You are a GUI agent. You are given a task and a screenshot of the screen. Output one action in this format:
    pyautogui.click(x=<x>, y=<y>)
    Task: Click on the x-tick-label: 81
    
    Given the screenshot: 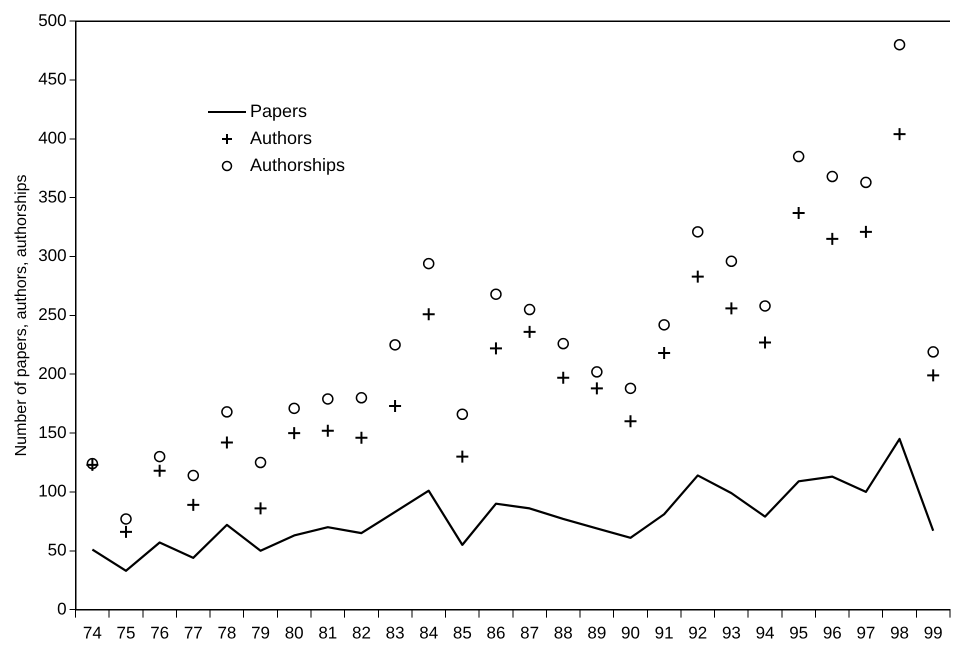 What is the action you would take?
    pyautogui.click(x=328, y=632)
    